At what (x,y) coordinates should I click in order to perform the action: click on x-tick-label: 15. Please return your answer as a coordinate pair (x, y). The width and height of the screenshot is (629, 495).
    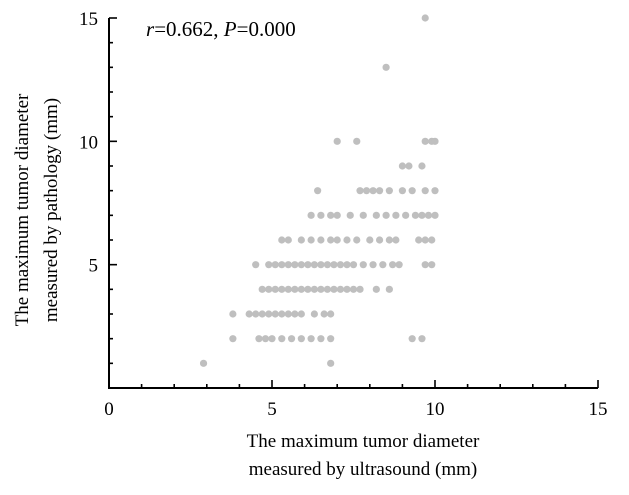
    Looking at the image, I should click on (598, 409).